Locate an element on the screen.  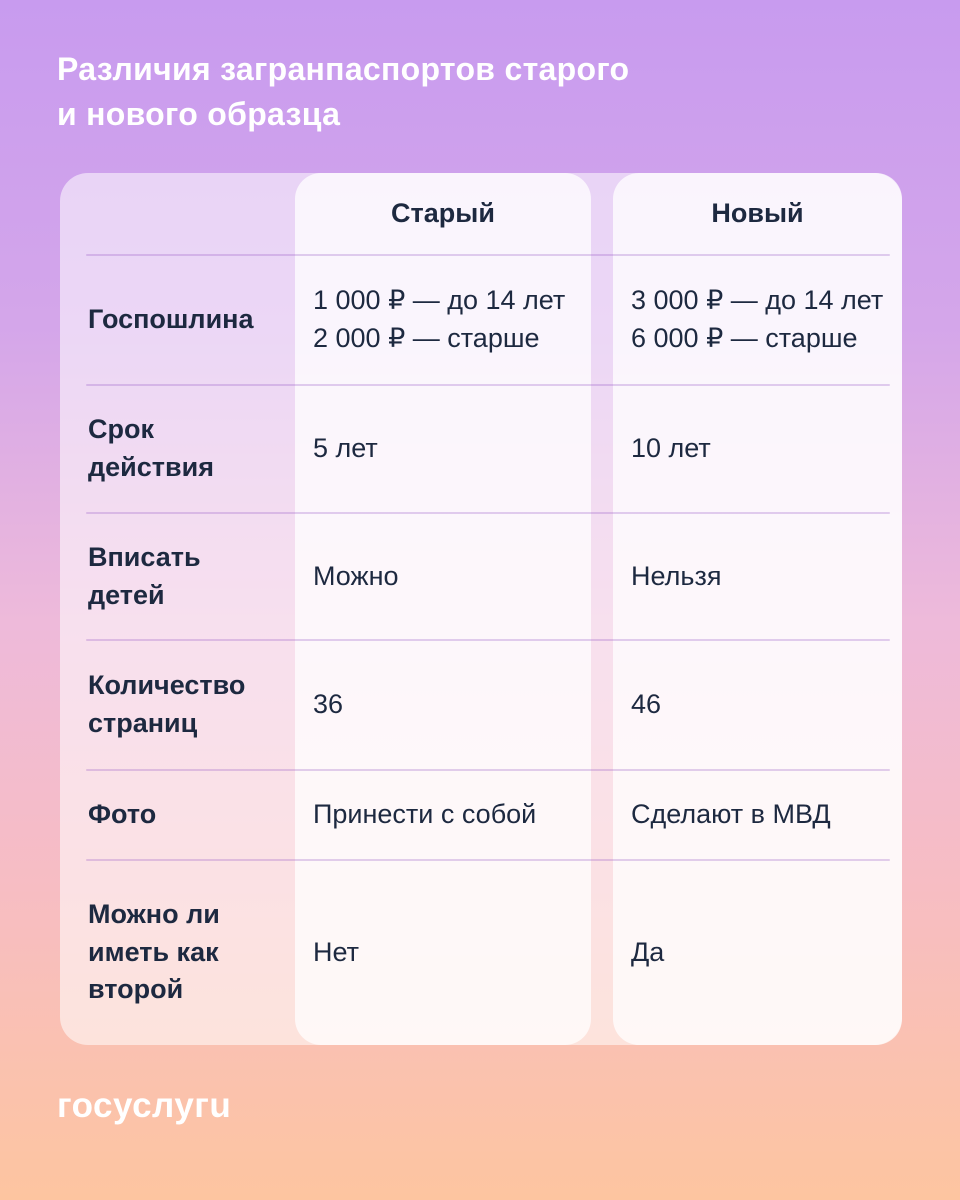
cell-old: Нет is located at coordinates (336, 951).